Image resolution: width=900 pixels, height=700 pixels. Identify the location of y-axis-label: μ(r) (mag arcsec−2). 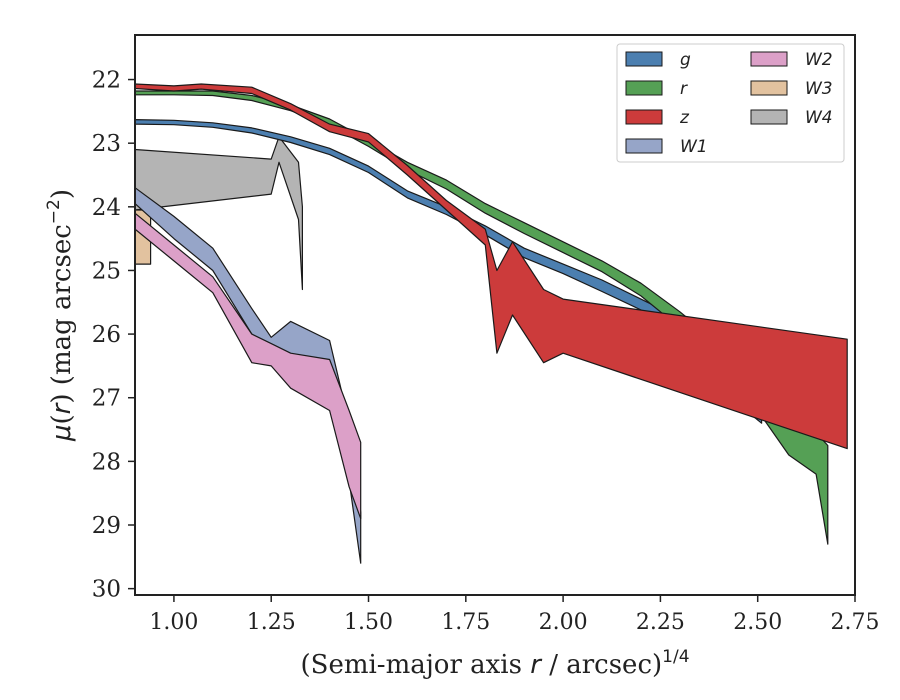
(60, 315).